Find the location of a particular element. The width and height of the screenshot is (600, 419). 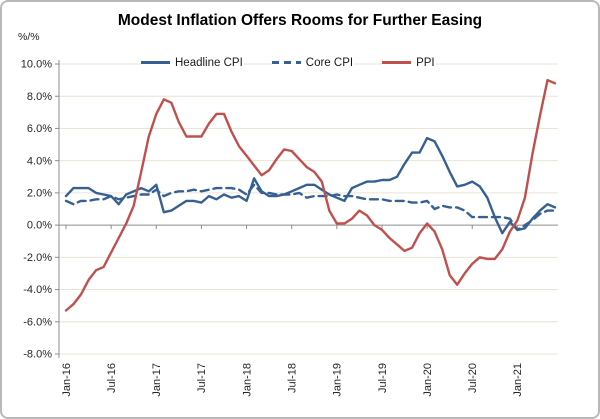

x-tick-label: Jan-20 is located at coordinates (428, 380).